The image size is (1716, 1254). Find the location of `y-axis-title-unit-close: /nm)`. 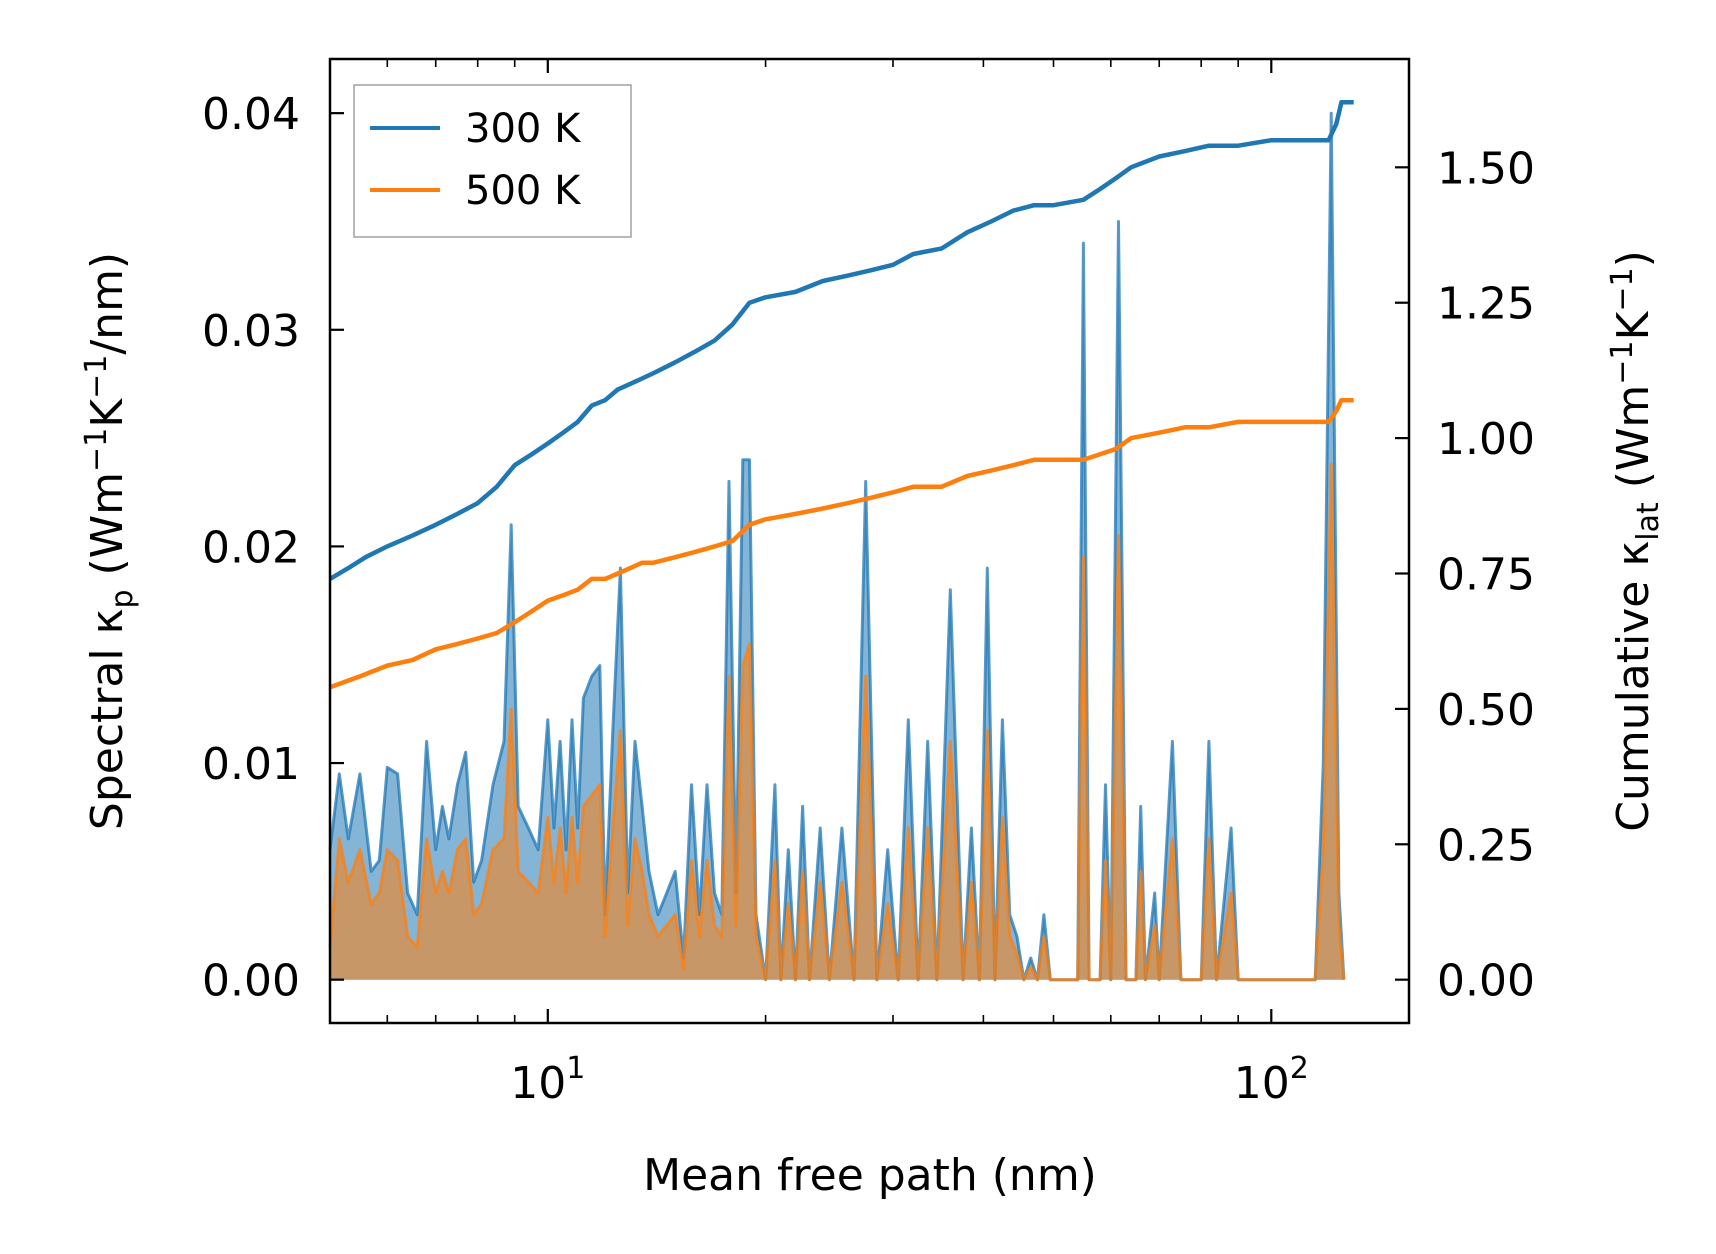

y-axis-title-unit-close: /nm) is located at coordinates (107, 303).